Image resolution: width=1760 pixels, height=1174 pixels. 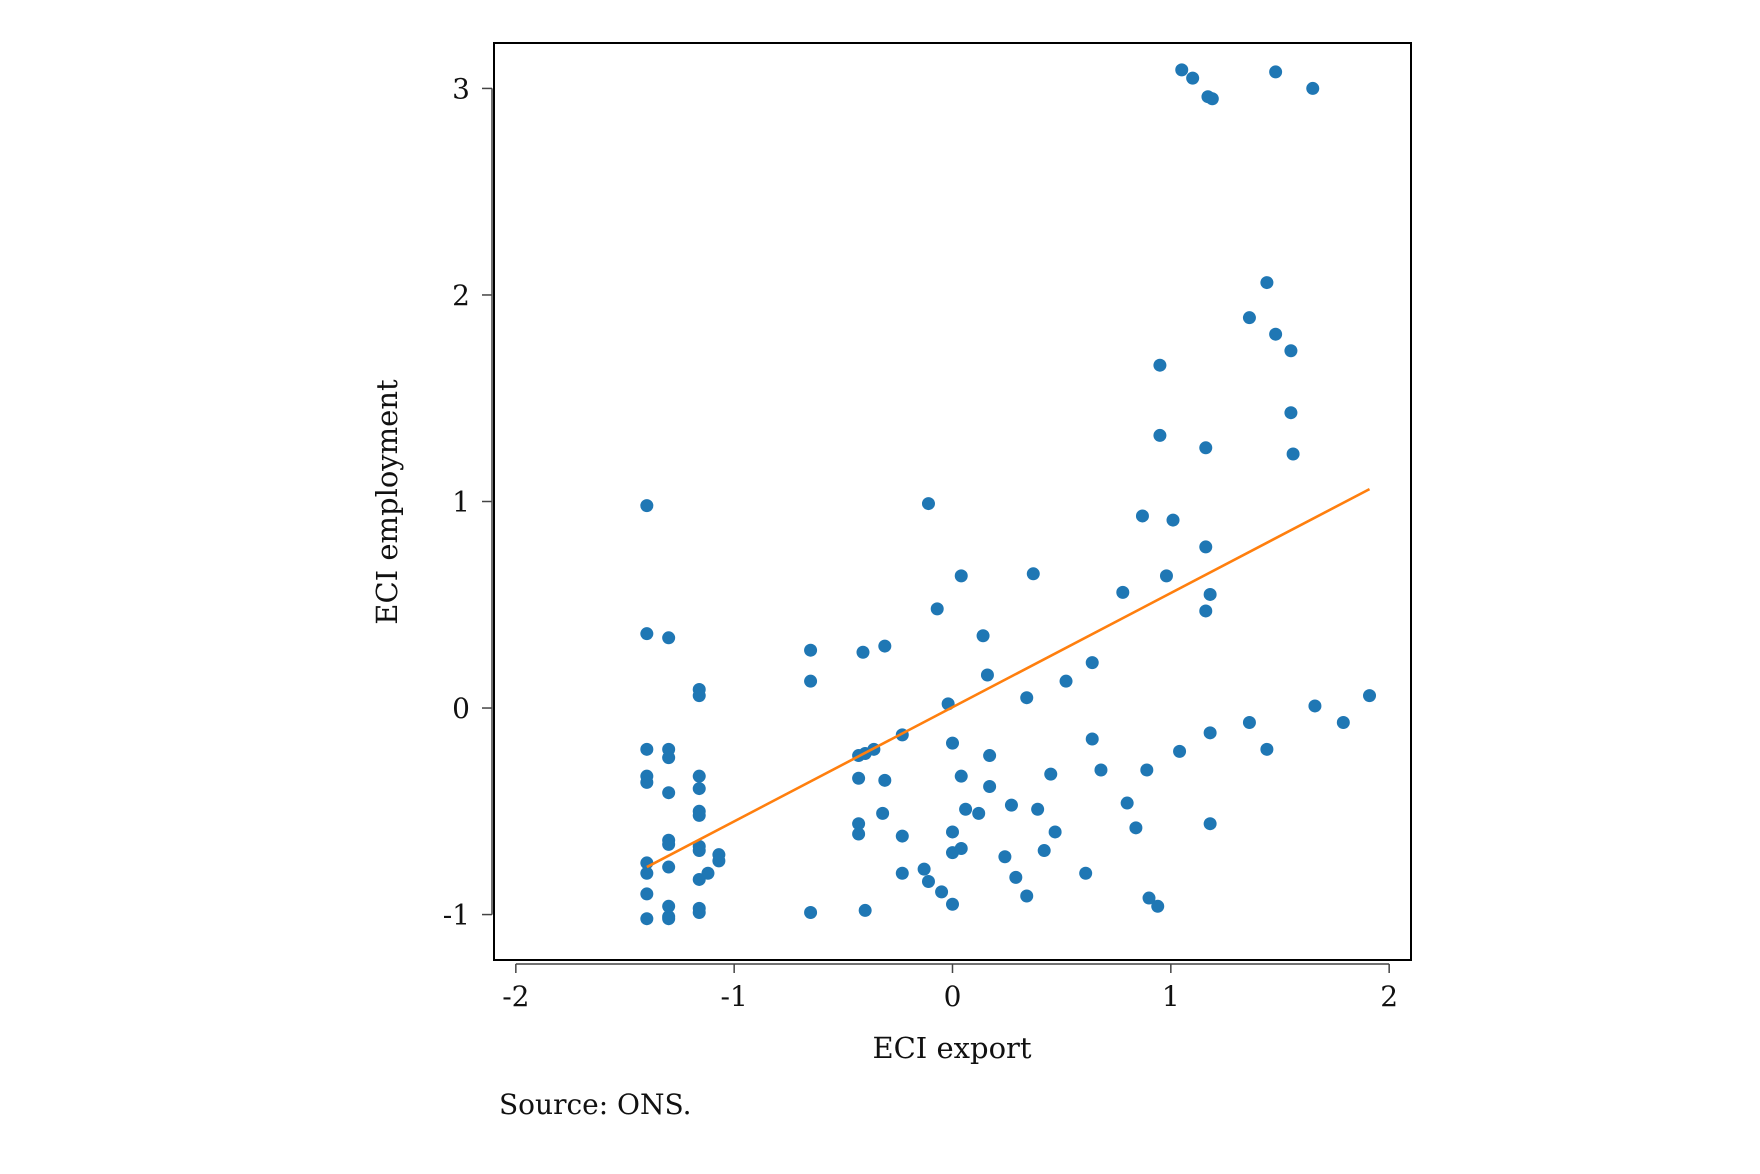 I want to click on y-tick-label: 1, so click(x=461, y=502).